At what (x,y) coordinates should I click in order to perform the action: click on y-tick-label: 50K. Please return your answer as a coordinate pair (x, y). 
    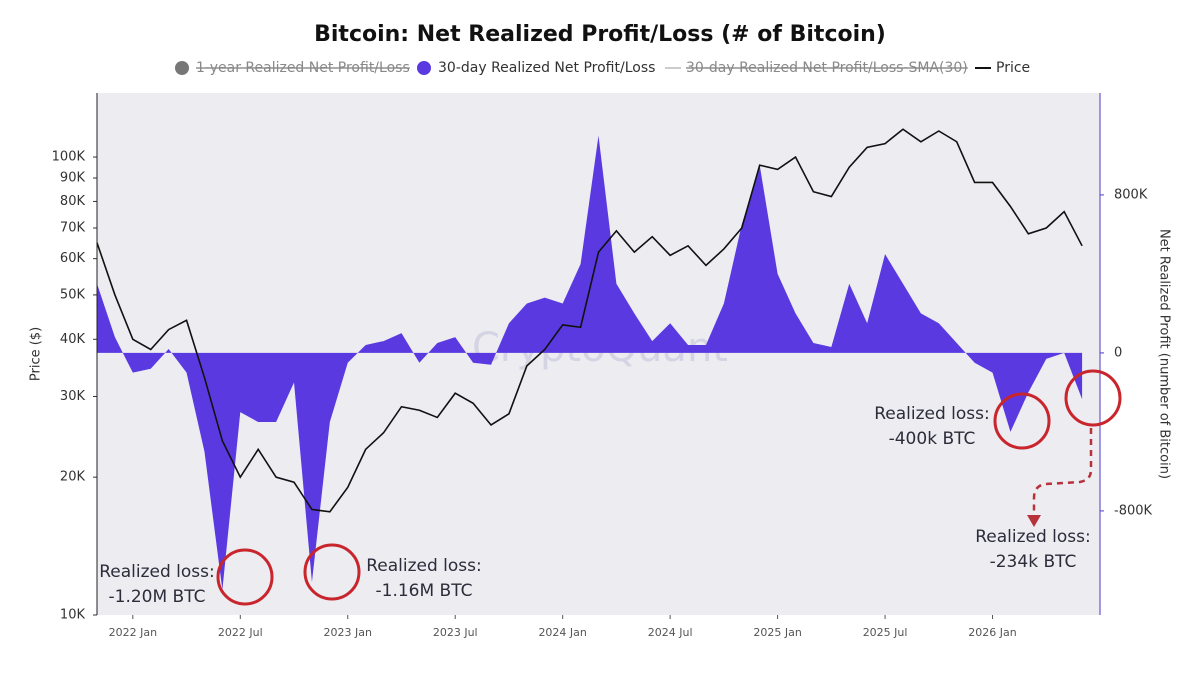
    Looking at the image, I should click on (73, 294).